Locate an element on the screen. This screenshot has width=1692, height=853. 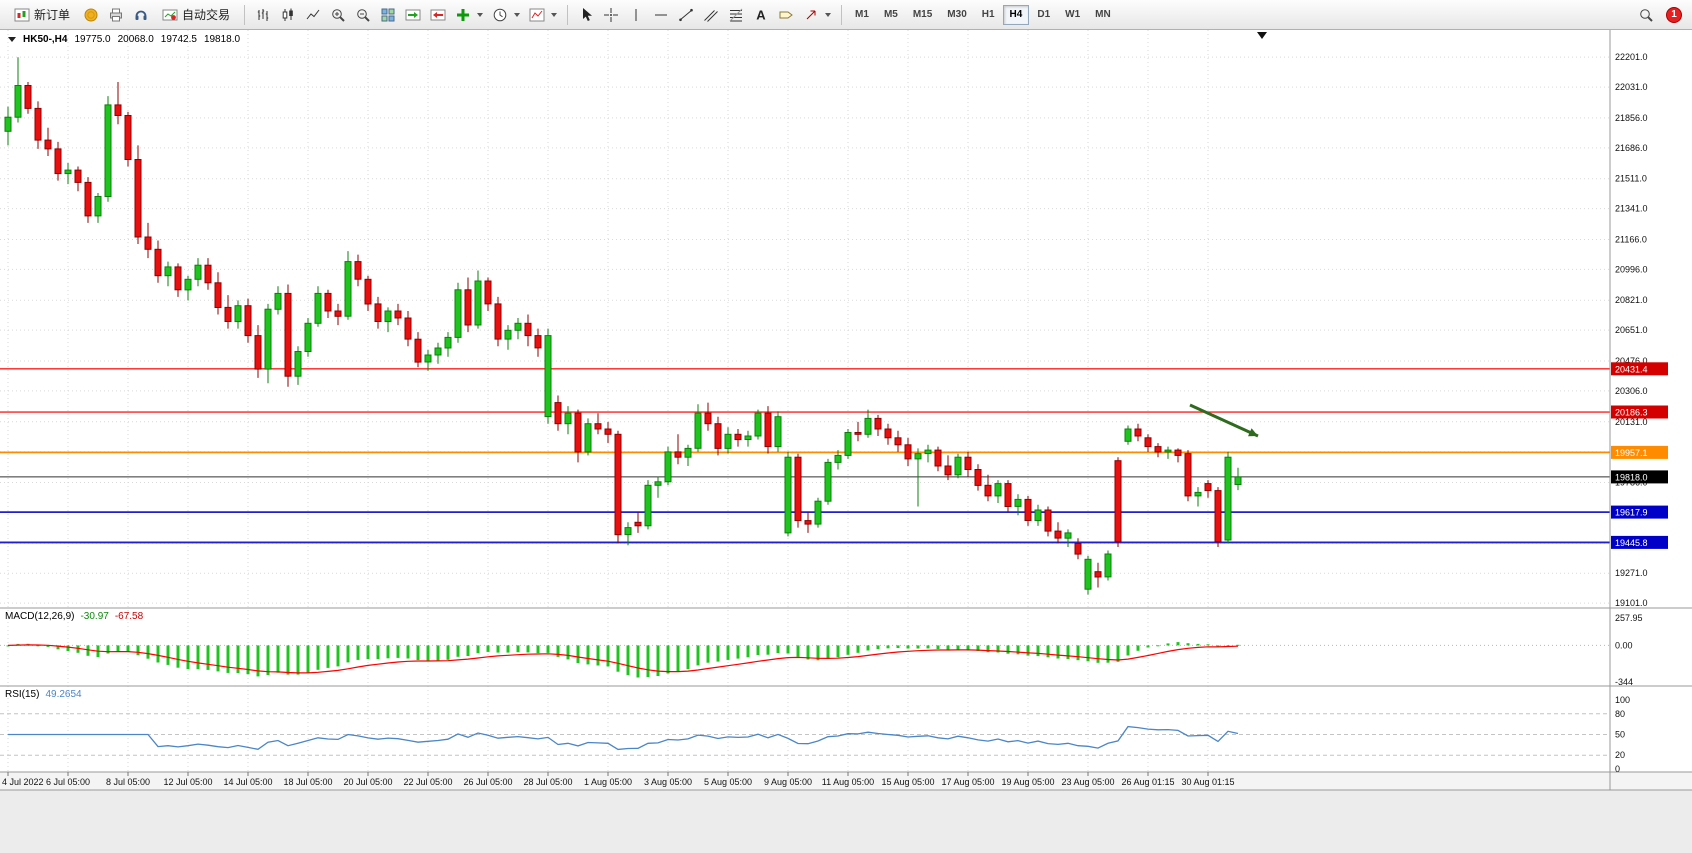
timeframe-m1-button: M1 is located at coordinates (862, 15).